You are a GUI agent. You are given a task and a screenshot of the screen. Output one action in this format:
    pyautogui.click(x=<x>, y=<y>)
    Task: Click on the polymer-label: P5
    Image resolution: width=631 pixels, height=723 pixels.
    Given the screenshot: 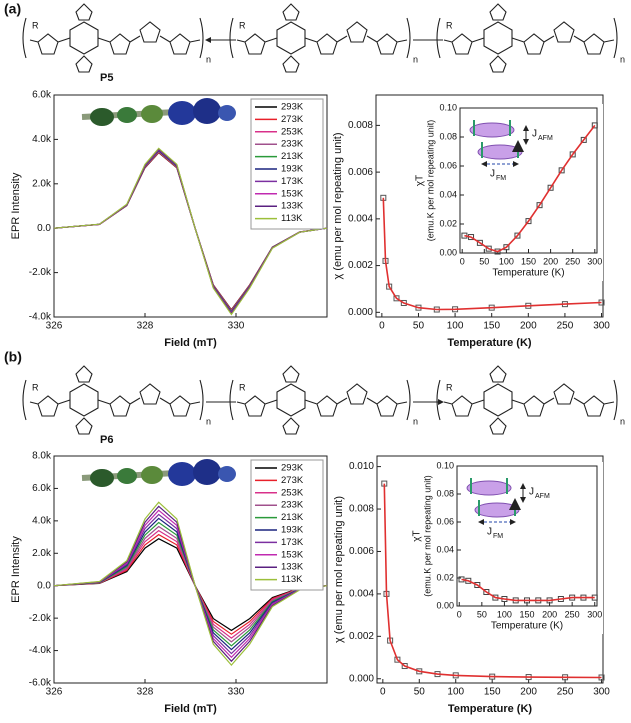 What is the action you would take?
    pyautogui.click(x=106, y=78)
    